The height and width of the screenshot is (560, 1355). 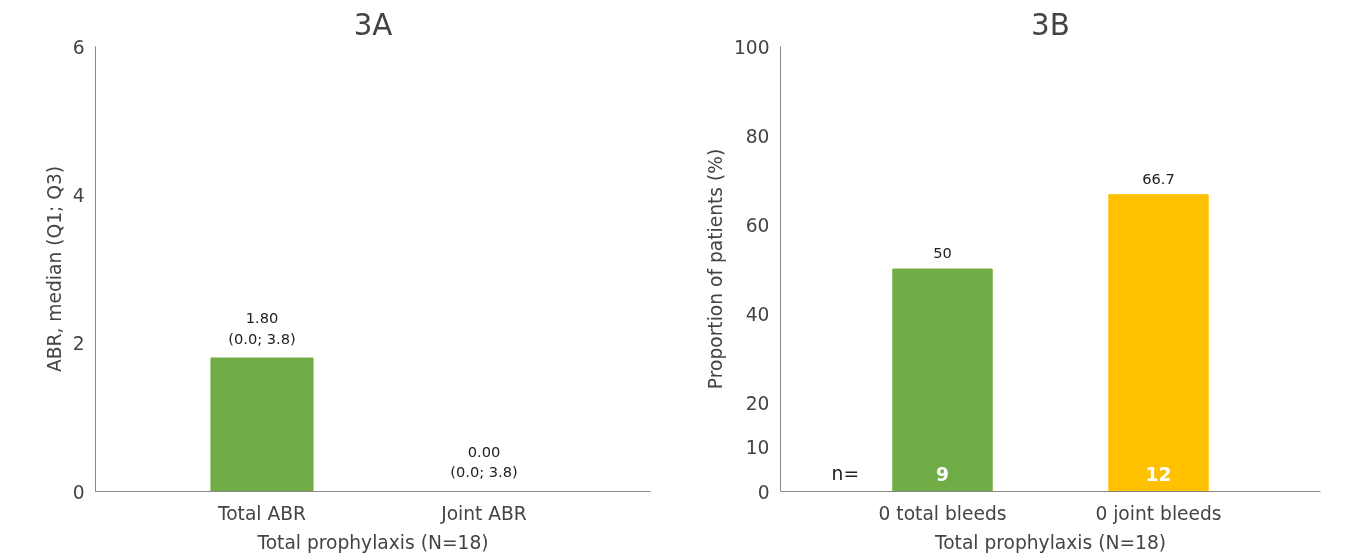 What do you see at coordinates (751, 47) in the screenshot?
I see `y-tick-label: 100` at bounding box center [751, 47].